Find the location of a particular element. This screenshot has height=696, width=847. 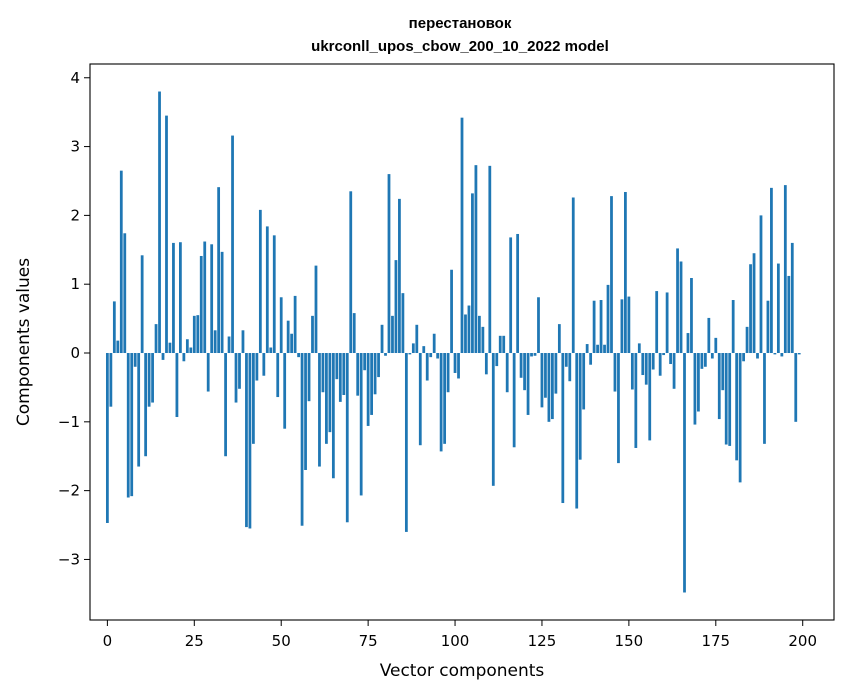

y-tick-label: 3 is located at coordinates (75, 147).